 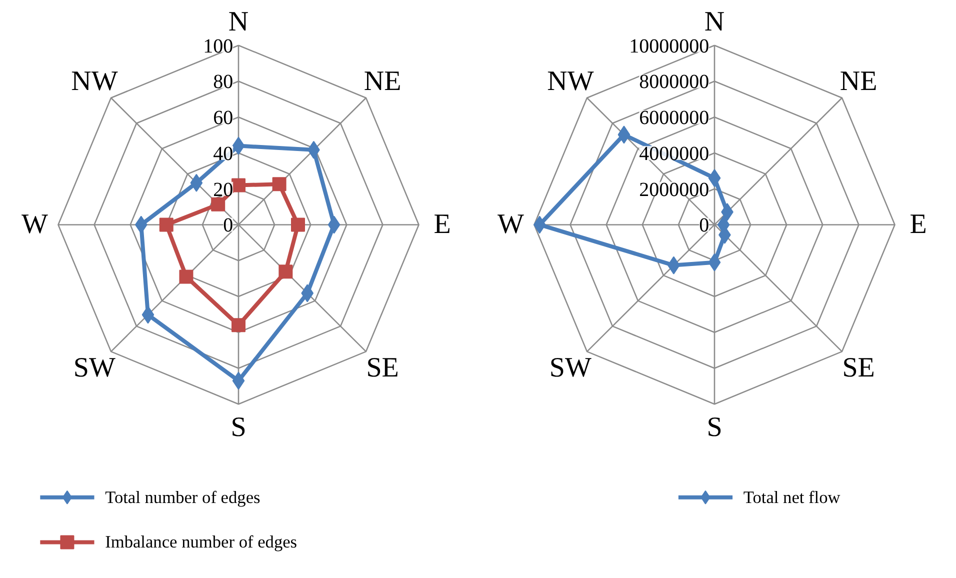 What do you see at coordinates (223, 118) in the screenshot?
I see `y-tick-label: 60` at bounding box center [223, 118].